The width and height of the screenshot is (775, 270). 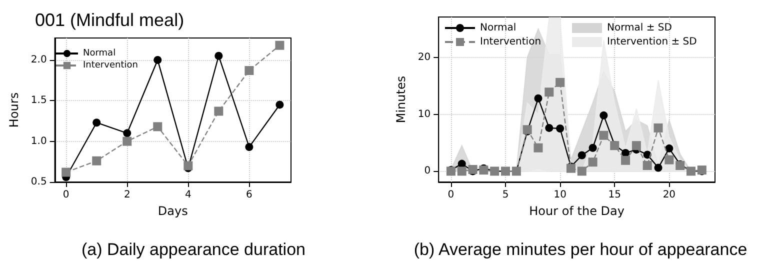 I want to click on x-tick-label: 5, so click(x=505, y=195).